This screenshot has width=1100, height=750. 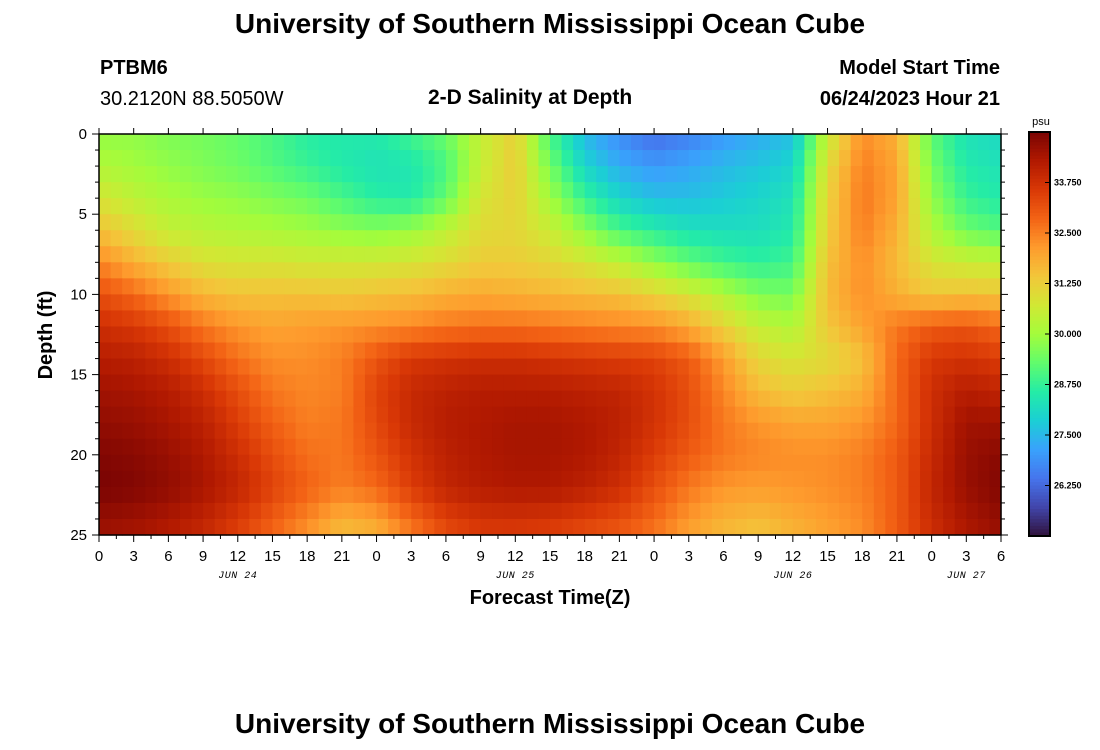 What do you see at coordinates (78, 375) in the screenshot?
I see `y-tick-label: 15` at bounding box center [78, 375].